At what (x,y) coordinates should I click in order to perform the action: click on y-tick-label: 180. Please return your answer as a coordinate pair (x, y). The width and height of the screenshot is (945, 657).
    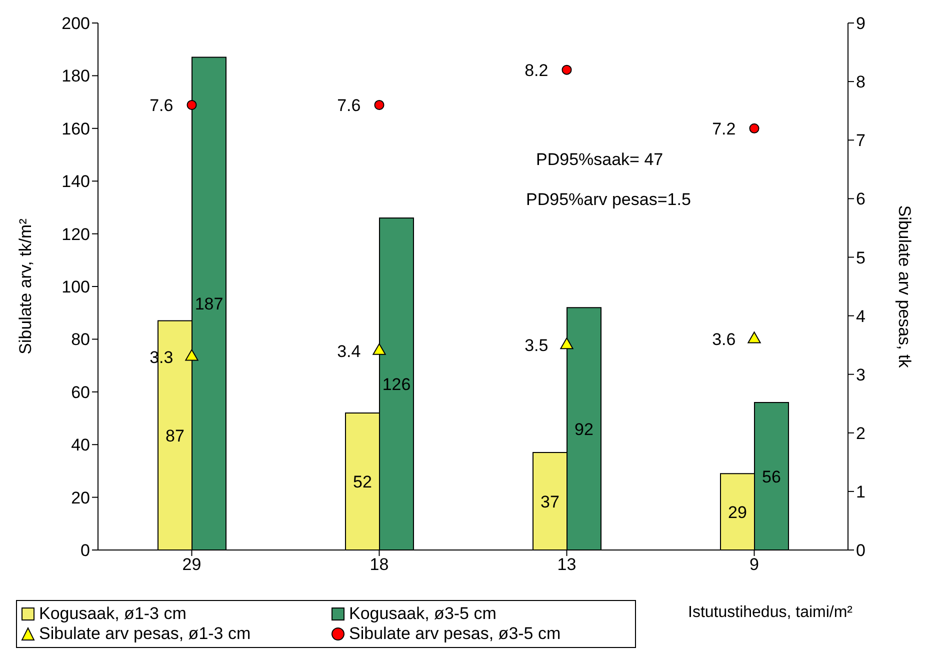
    Looking at the image, I should click on (76, 76).